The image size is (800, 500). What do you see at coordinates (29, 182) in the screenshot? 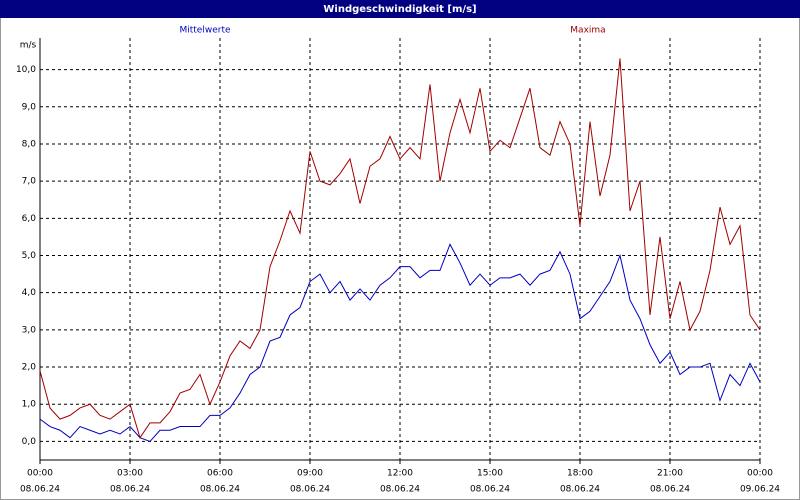
I see `y-tick-label: 7,0` at bounding box center [29, 182].